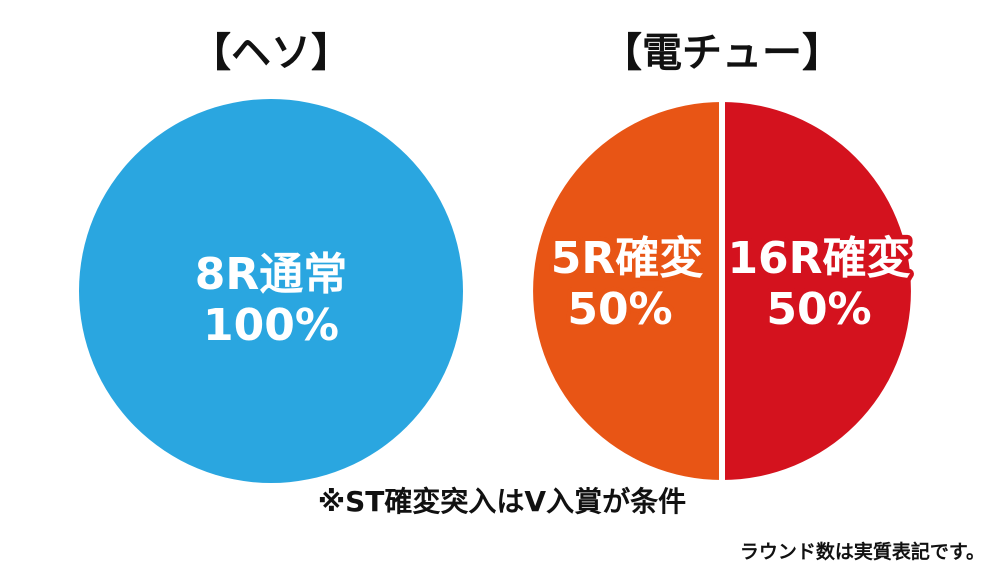  Describe the element at coordinates (271, 325) in the screenshot. I see `slice-value-8r-normal: 100%` at that location.